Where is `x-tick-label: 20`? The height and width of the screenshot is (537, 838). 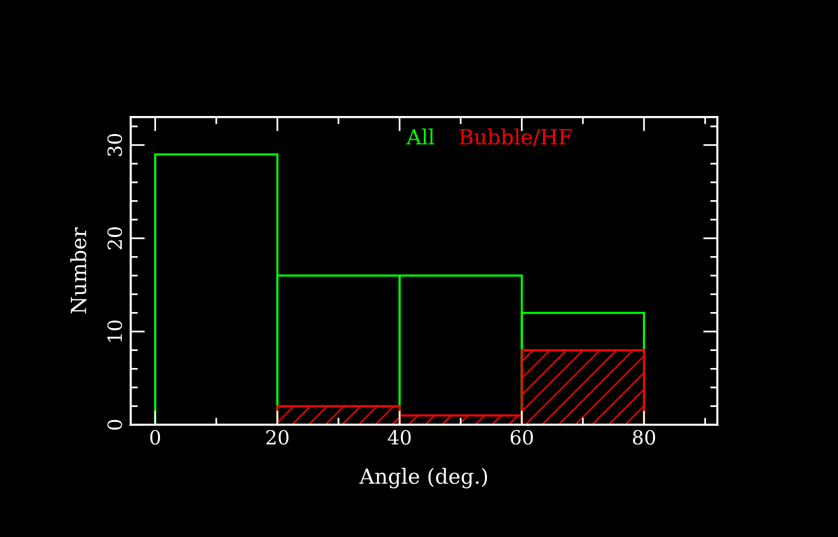
x-tick-label: 20 is located at coordinates (277, 437).